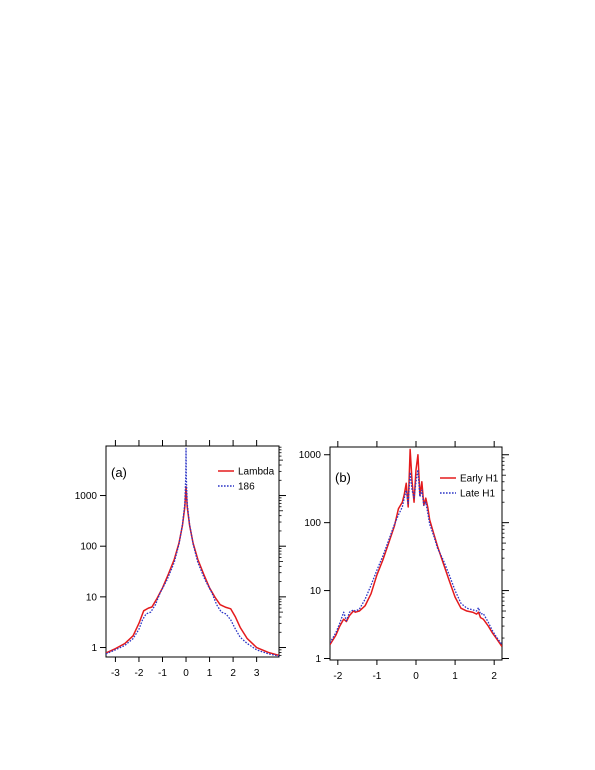 The image size is (595, 770). What do you see at coordinates (312, 523) in the screenshot?
I see `y-tick-label-b: 100` at bounding box center [312, 523].